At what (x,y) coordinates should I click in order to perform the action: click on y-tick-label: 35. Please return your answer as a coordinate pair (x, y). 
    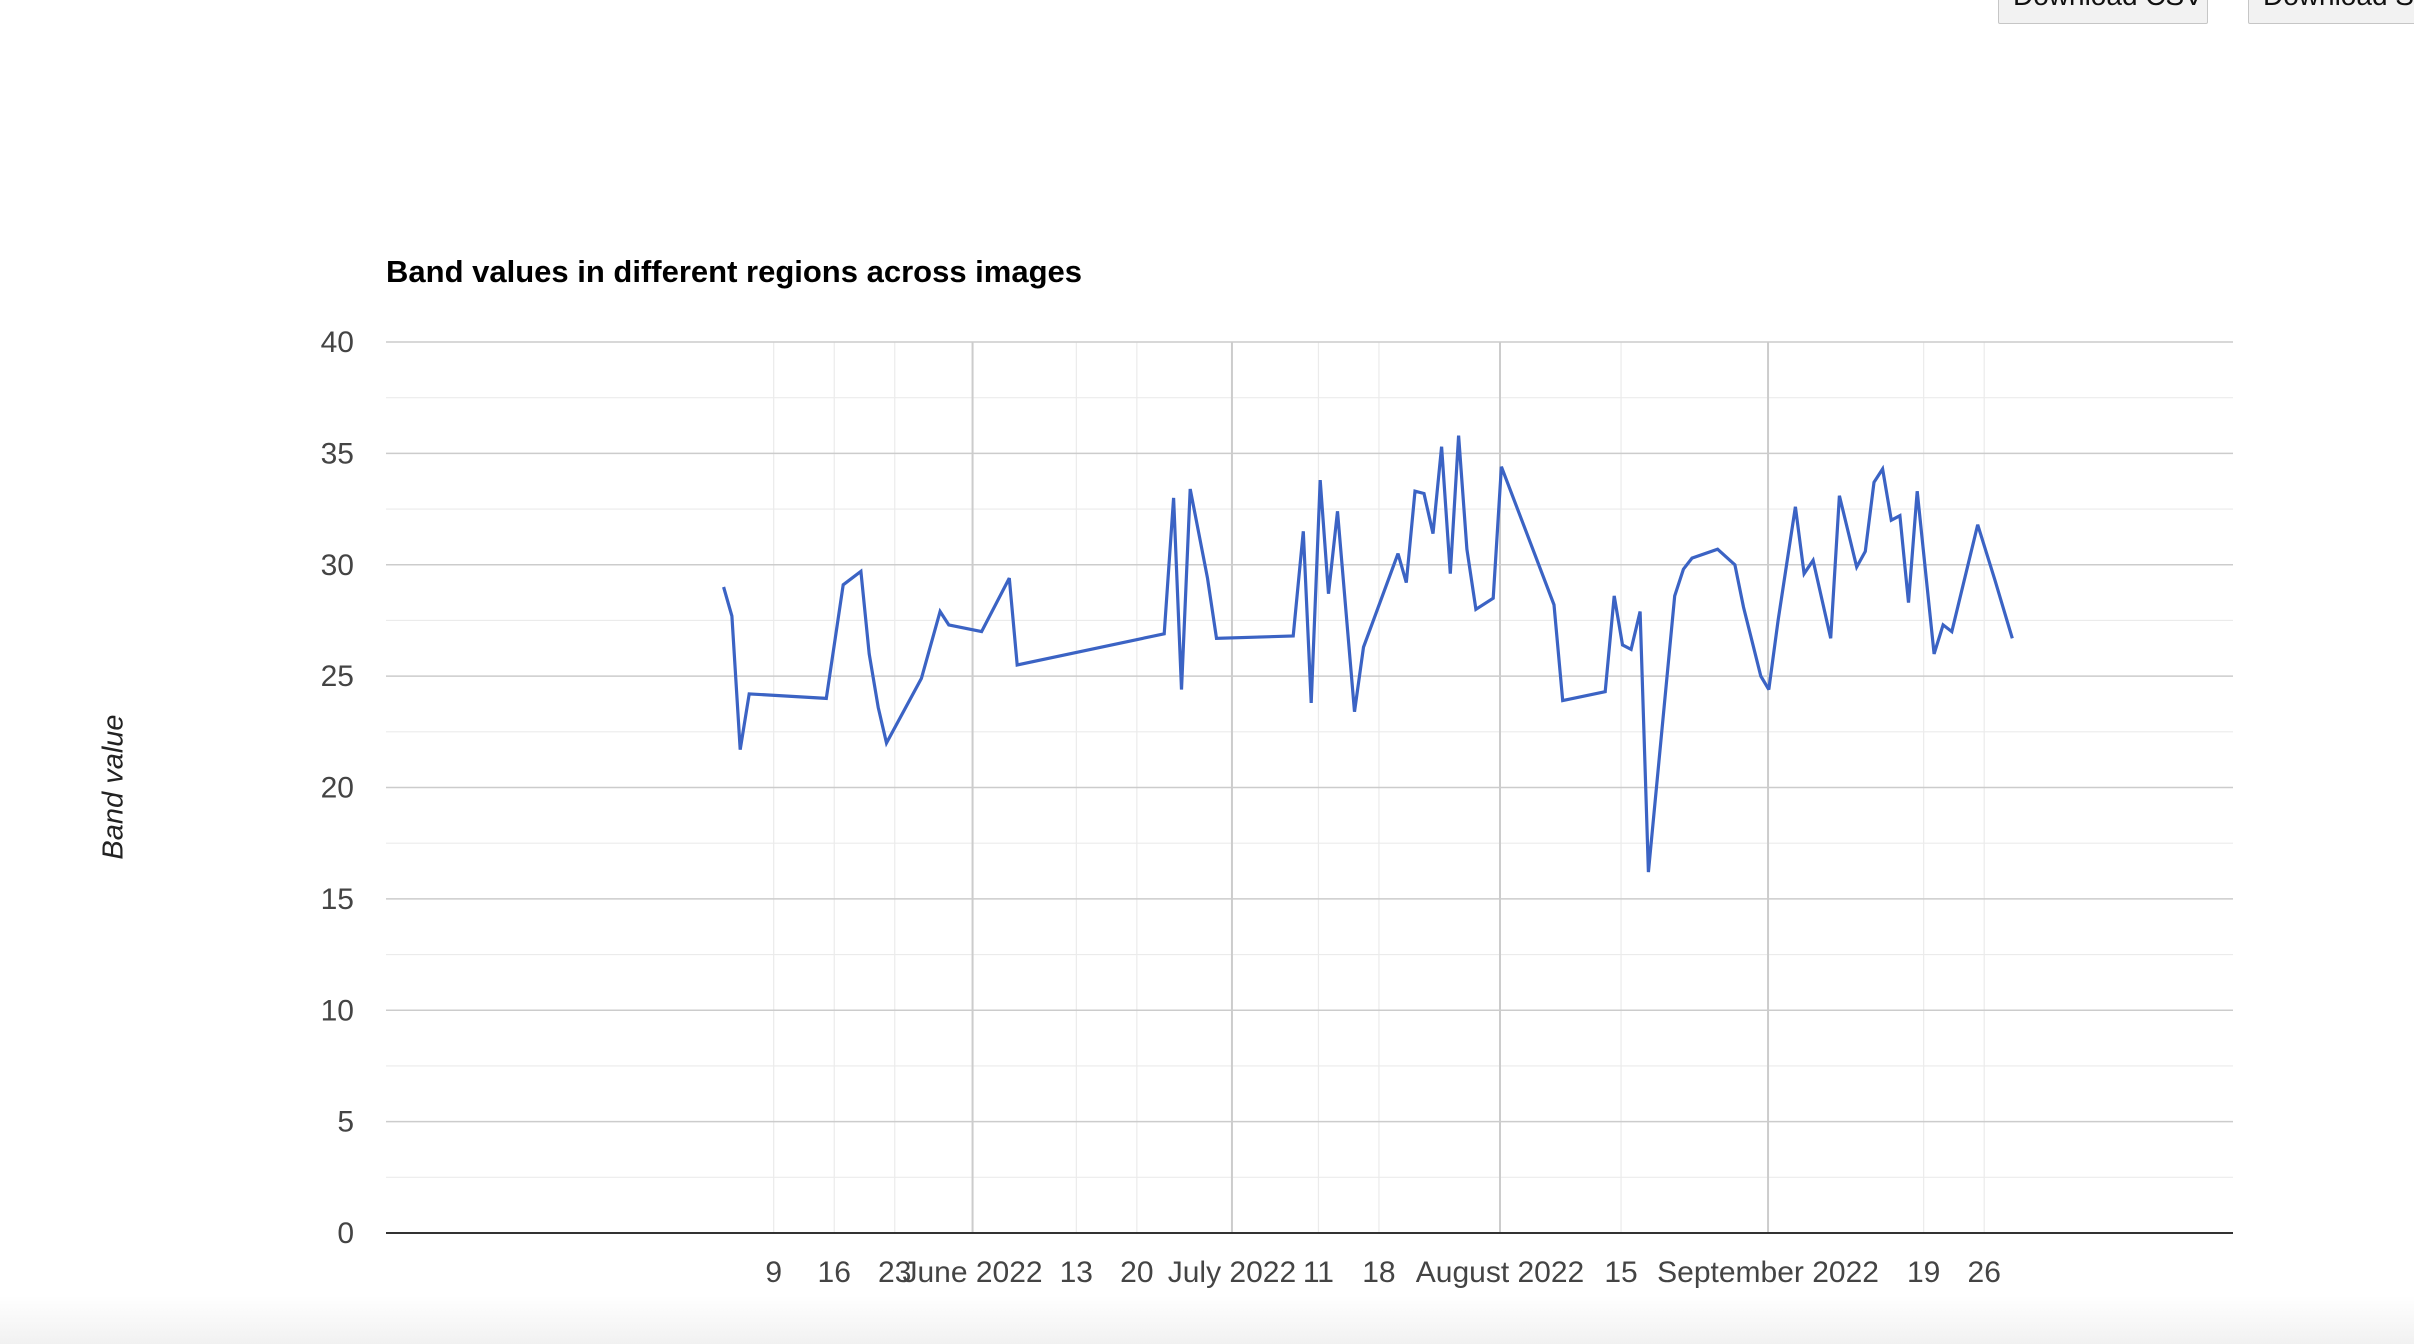
    Looking at the image, I should click on (337, 453).